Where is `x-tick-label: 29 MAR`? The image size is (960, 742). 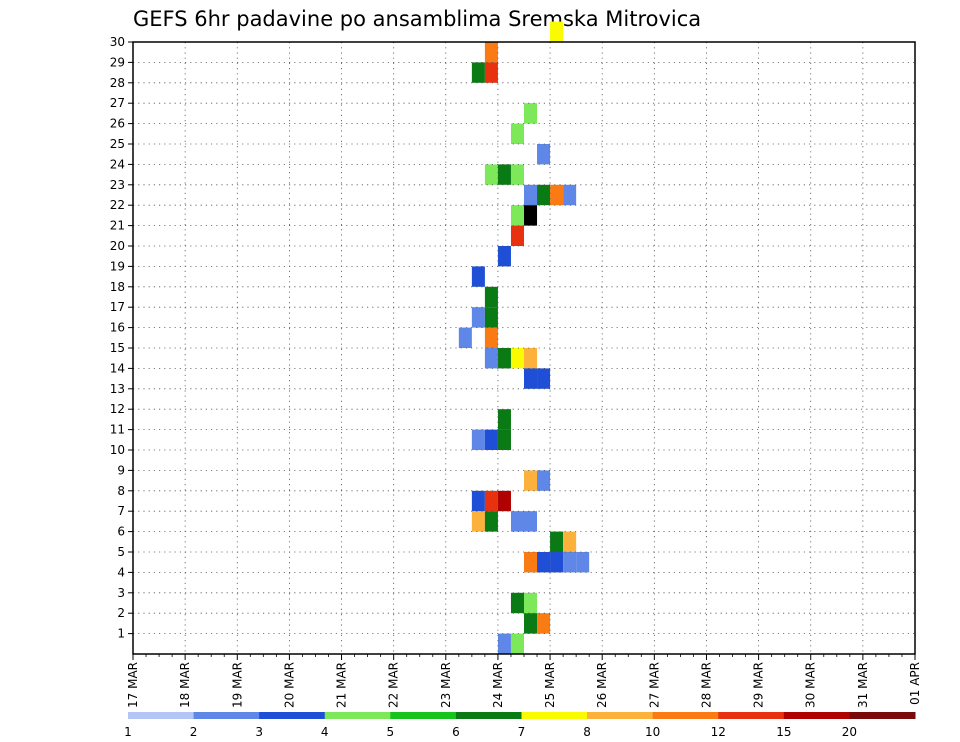
x-tick-label: 29 MAR is located at coordinates (759, 685).